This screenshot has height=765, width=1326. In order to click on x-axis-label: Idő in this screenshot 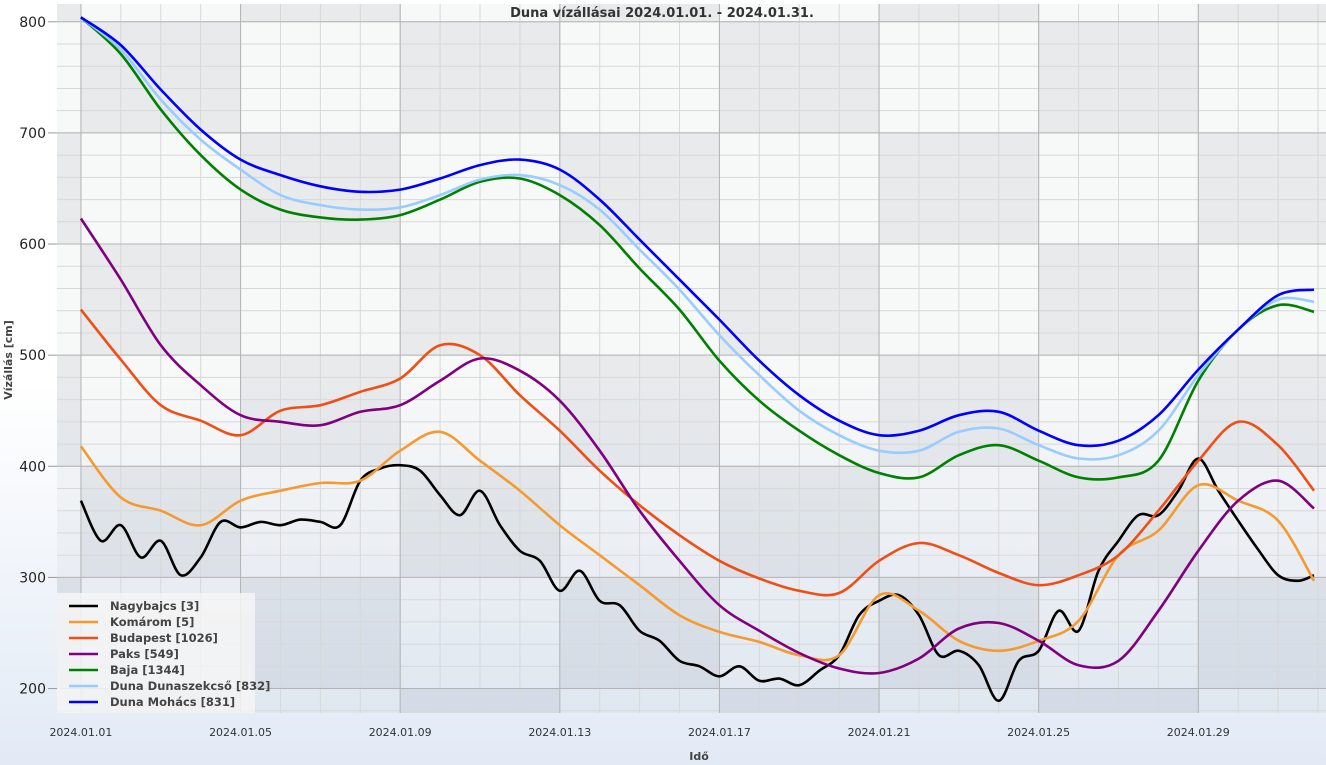, I will do `click(699, 756)`.